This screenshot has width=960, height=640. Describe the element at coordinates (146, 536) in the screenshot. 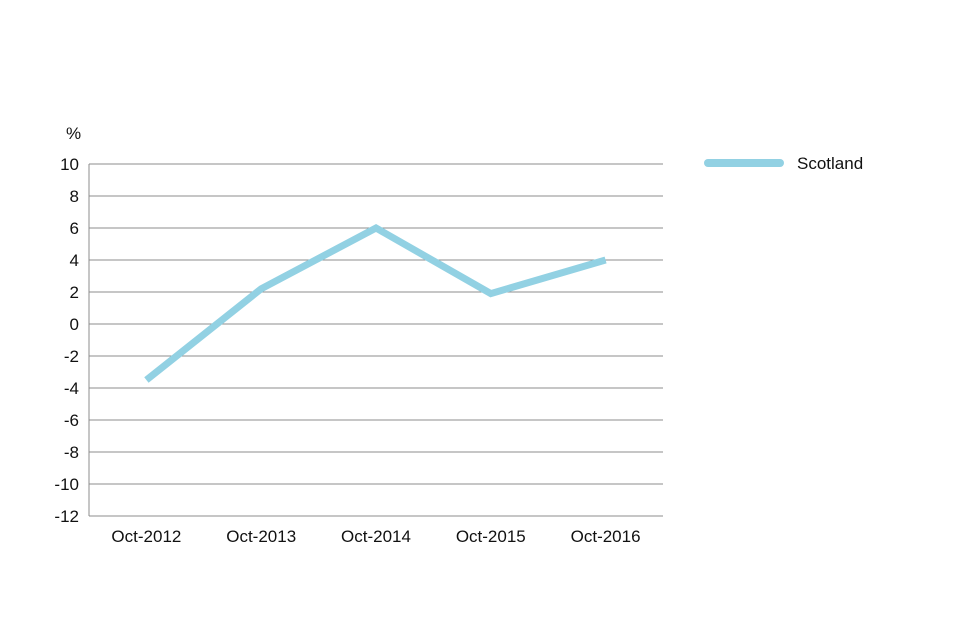

I see `x-tick-label-0: Oct-2012` at that location.